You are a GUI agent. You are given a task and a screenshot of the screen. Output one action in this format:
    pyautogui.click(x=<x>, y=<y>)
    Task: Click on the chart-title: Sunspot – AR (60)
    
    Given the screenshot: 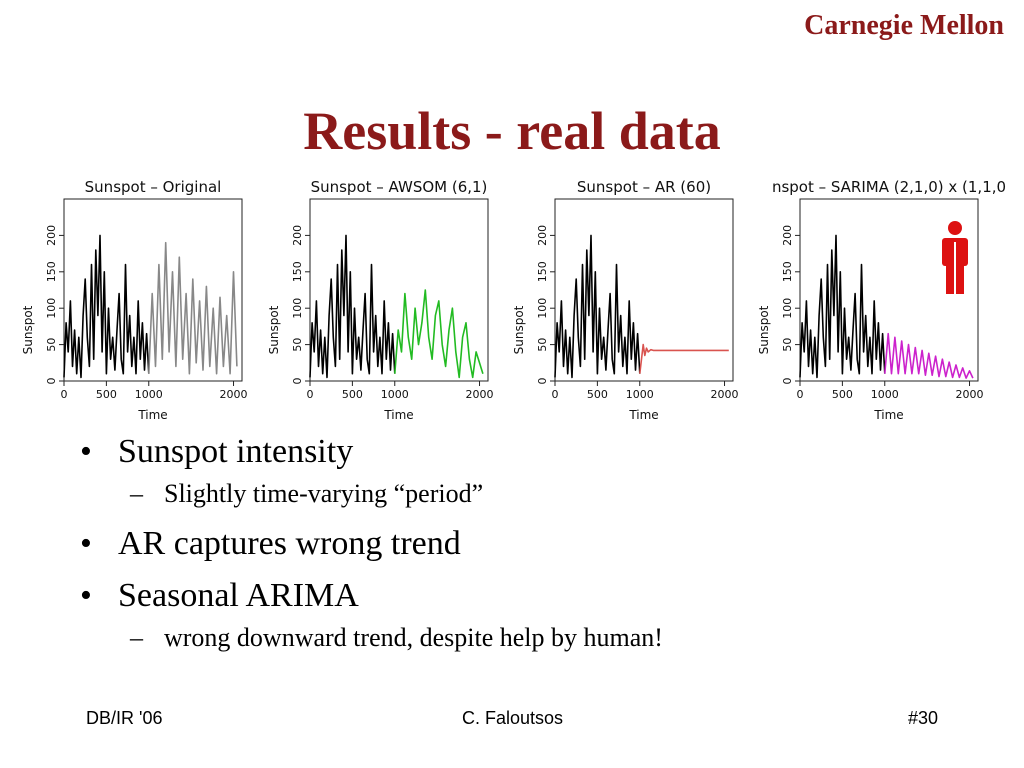 What is the action you would take?
    pyautogui.click(x=644, y=187)
    